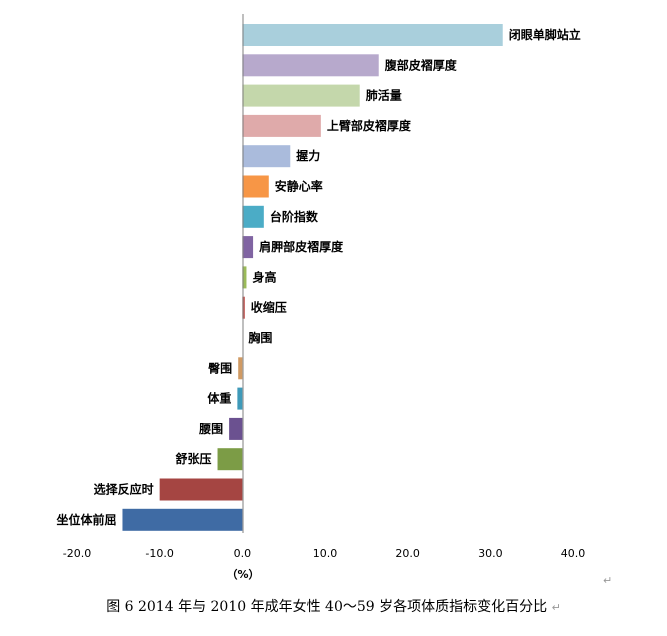 The image size is (667, 636). I want to click on category-label-4: 握力, so click(308, 155).